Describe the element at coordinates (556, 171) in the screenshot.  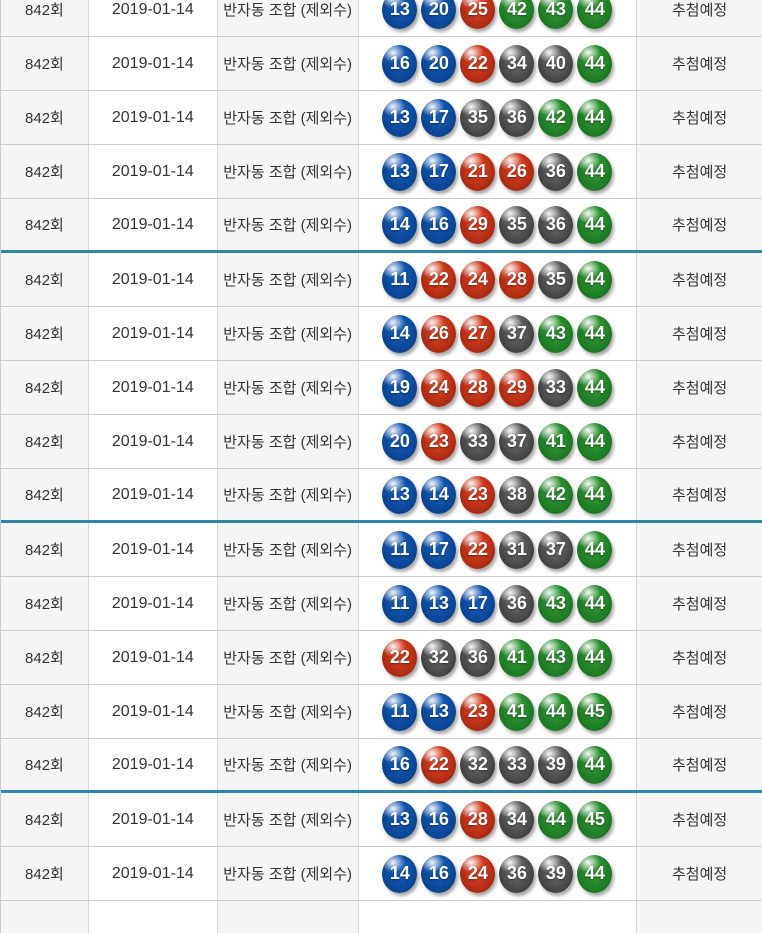
I see `lotto-ball: 36` at that location.